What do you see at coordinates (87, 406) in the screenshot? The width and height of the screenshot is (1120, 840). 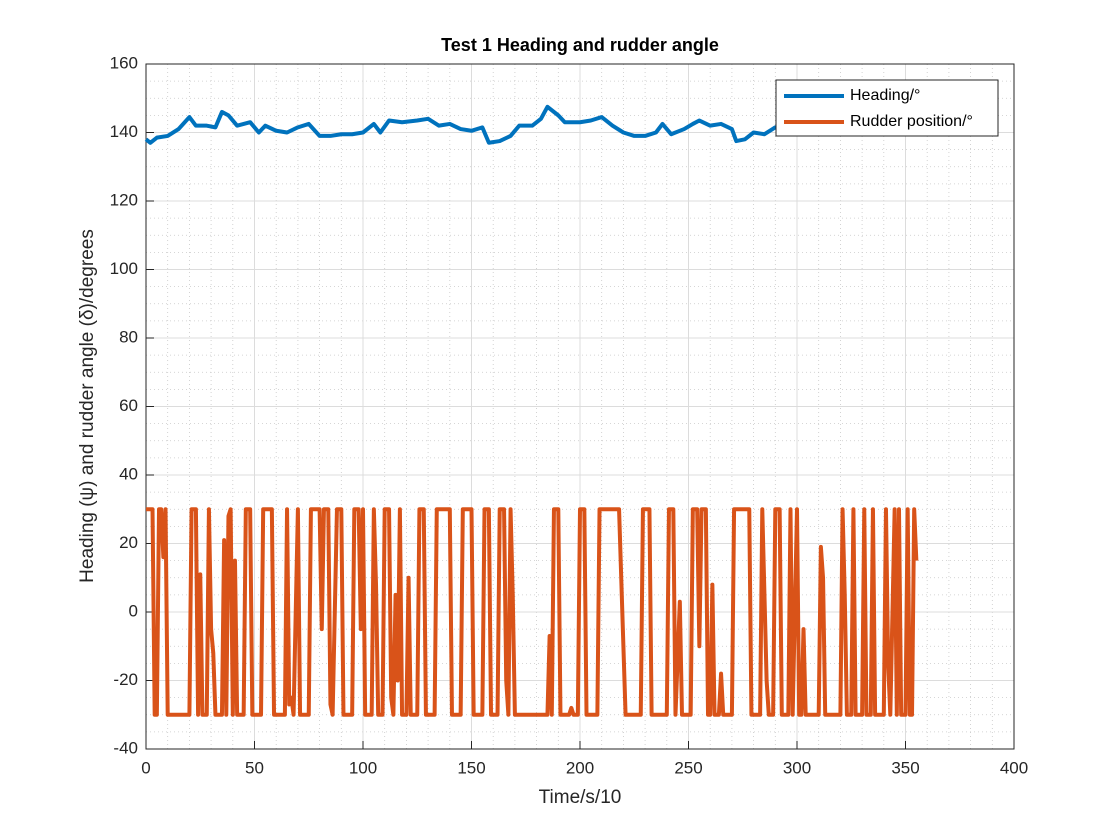 I see `y-axis-label: Heading (ψ) and rudder angle (δ)/degrees` at bounding box center [87, 406].